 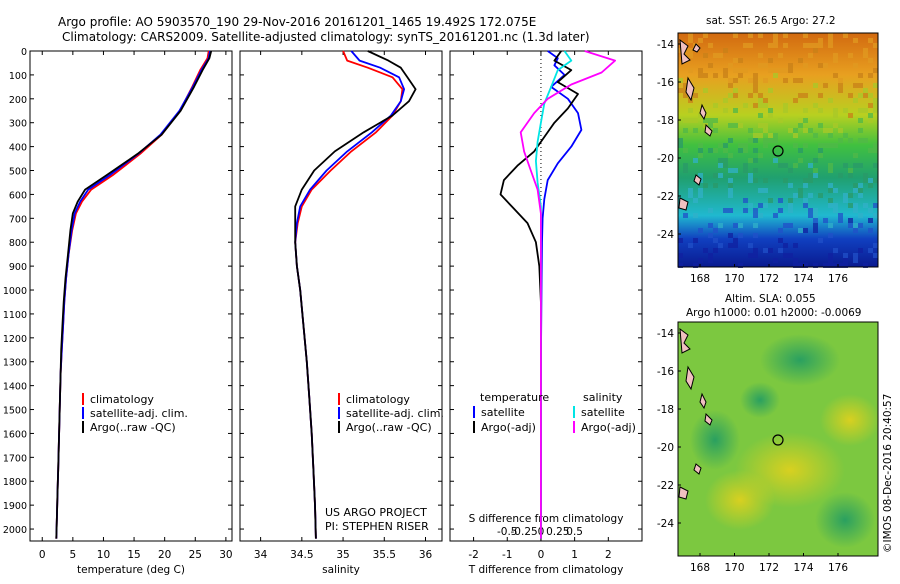 I want to click on legend-label-t-satellite: satellite, so click(x=503, y=412).